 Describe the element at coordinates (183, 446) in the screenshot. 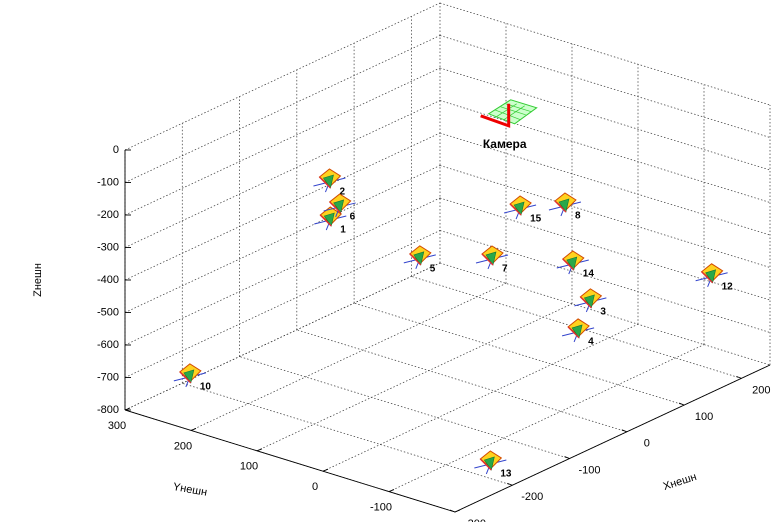

I see `y-tick-label: 200` at that location.